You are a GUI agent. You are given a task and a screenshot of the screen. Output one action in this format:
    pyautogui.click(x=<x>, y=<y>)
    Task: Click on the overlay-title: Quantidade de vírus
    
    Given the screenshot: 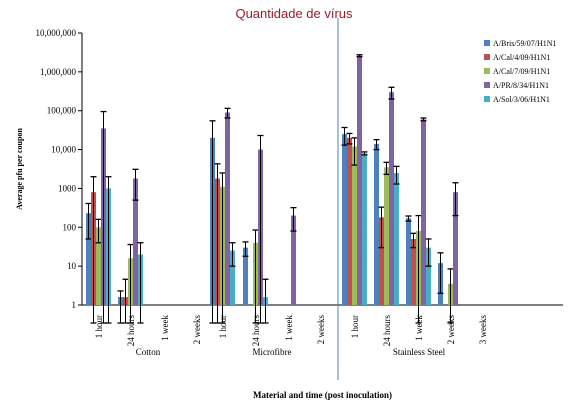 What is the action you would take?
    pyautogui.click(x=294, y=13)
    